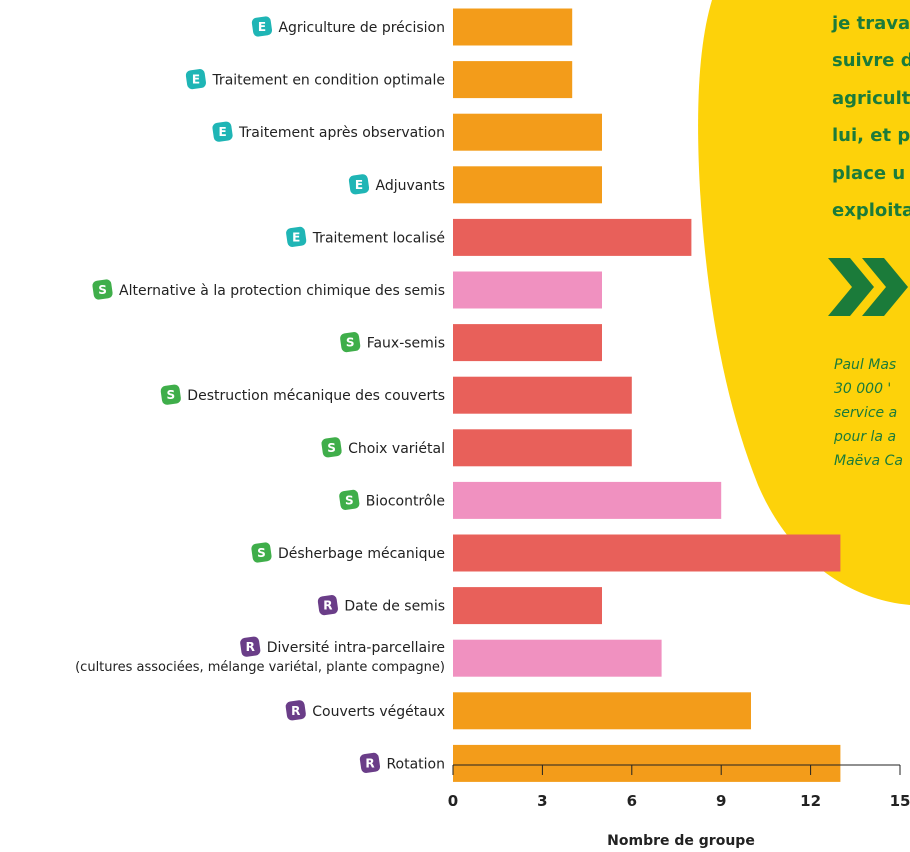  Describe the element at coordinates (410, 186) in the screenshot. I see `category-label: Adjuvants` at that location.